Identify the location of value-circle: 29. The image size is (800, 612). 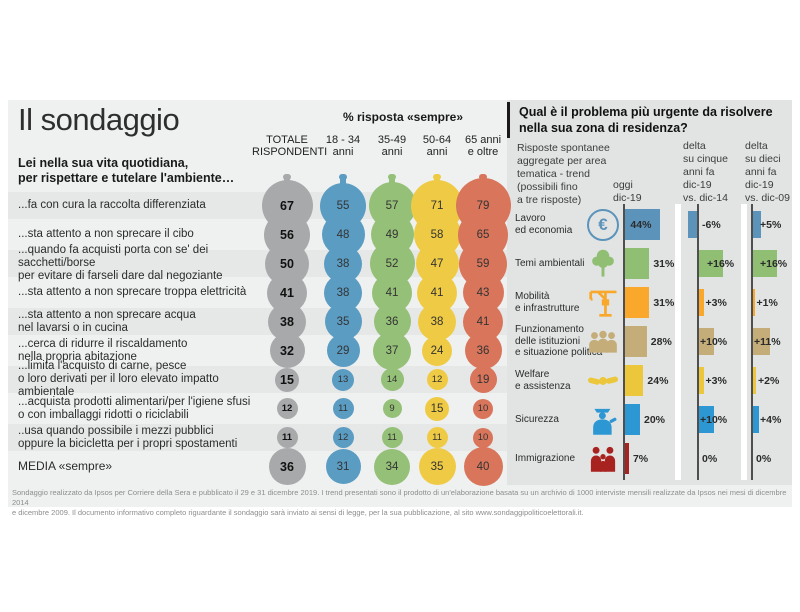
(343, 350).